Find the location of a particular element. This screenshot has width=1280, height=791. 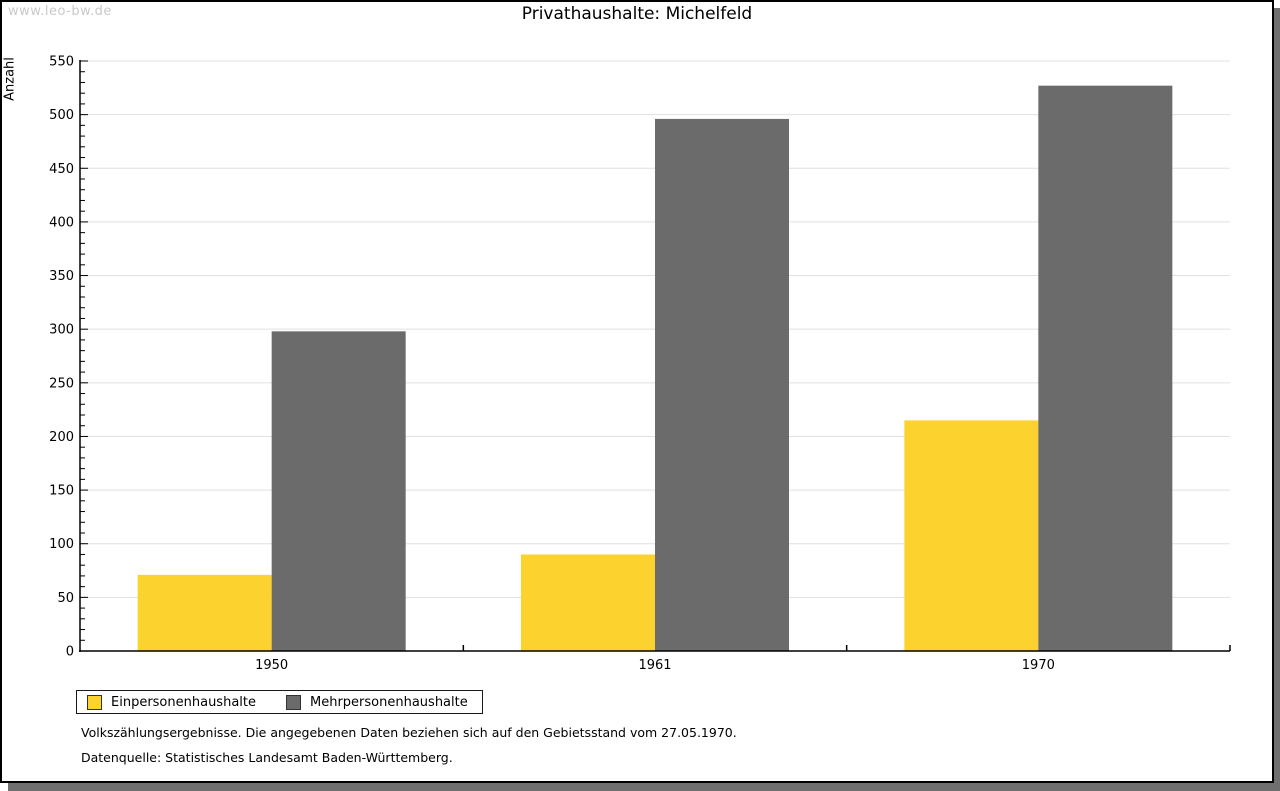

bar-einpersonenhaushalte-1970 is located at coordinates (971, 535).